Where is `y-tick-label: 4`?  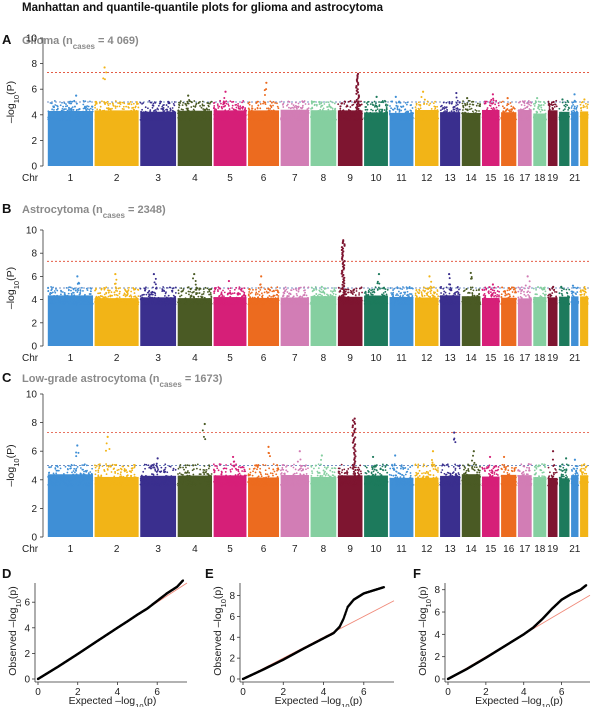
y-tick-label: 4 is located at coordinates (34, 480).